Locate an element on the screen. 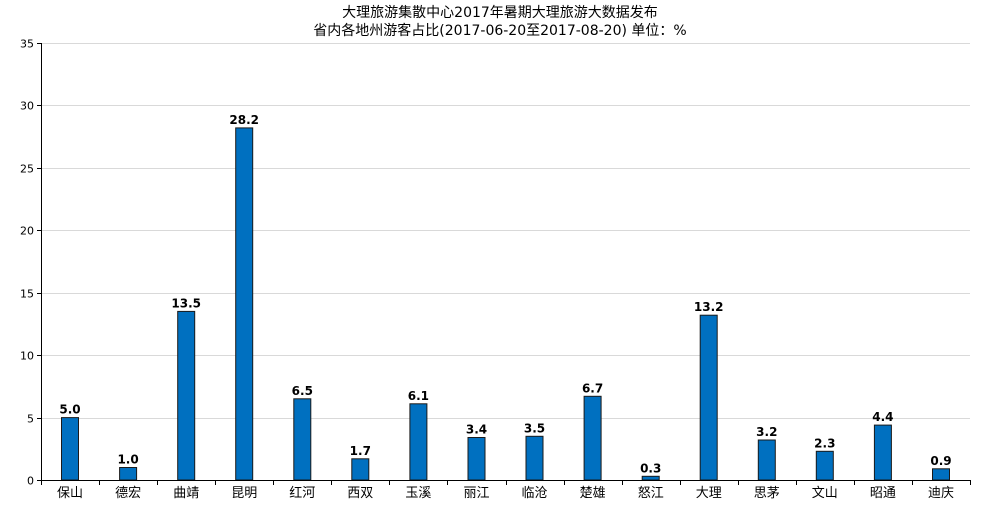  chart-subtitle: 省内各地州游客占比(2017-06-20至2017-08-20) 单位：% is located at coordinates (499, 30).